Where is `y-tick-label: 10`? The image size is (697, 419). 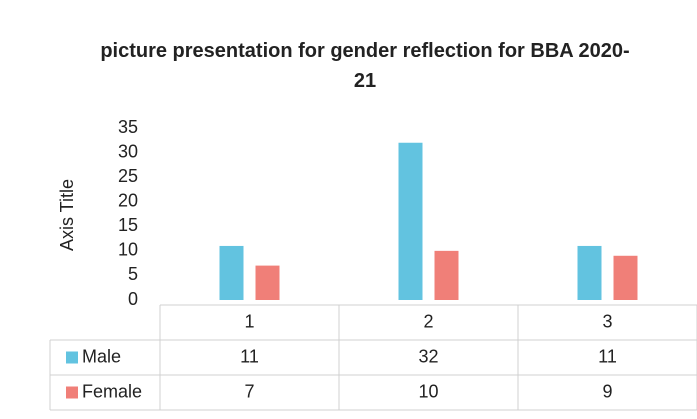 y-tick-label: 10 is located at coordinates (128, 250).